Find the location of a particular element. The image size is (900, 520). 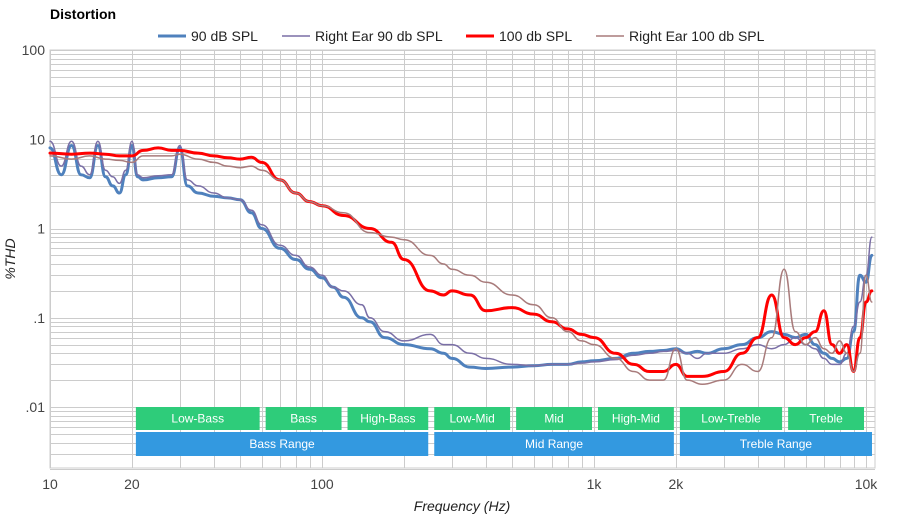

band-bass is located at coordinates (303, 418).